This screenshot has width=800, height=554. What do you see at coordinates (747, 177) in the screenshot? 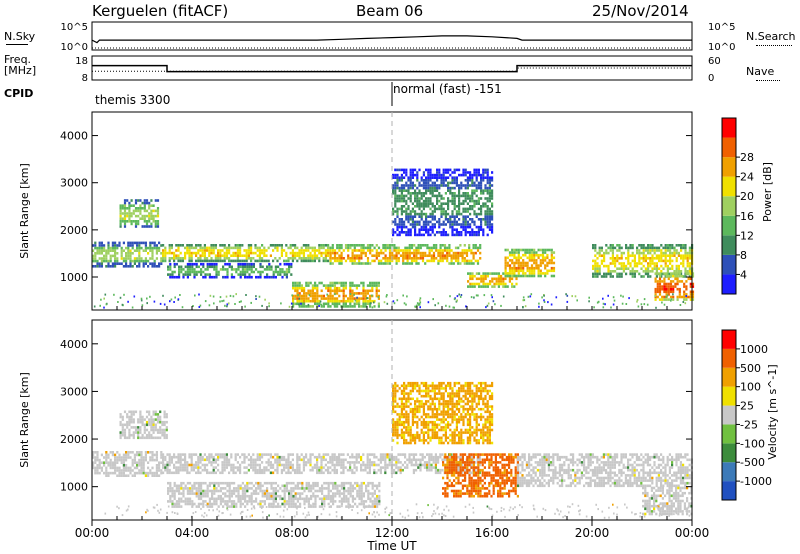
I see `power-colorbar-label: 24` at bounding box center [747, 177].